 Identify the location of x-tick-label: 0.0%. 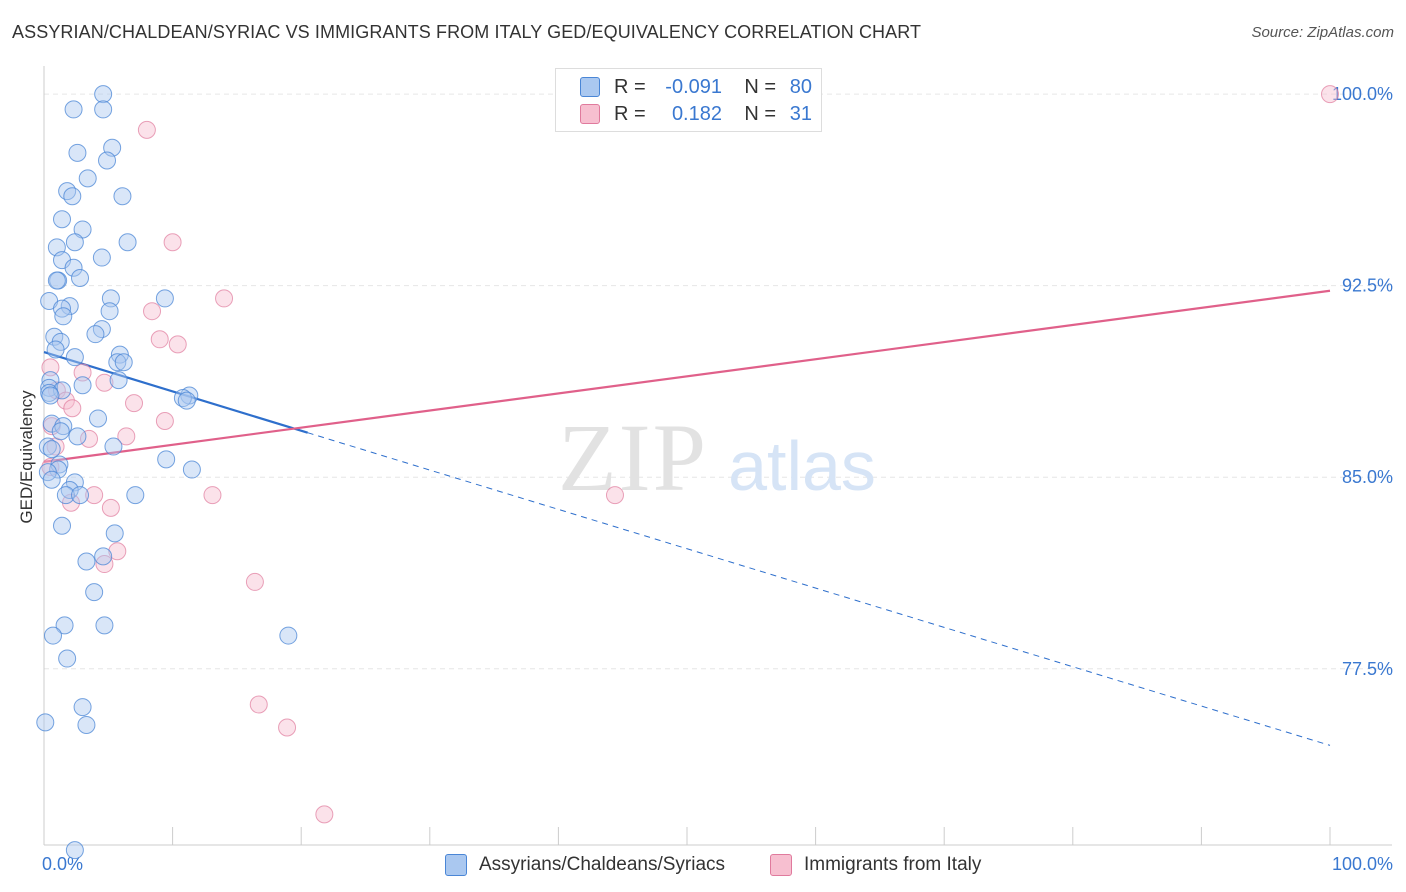
(62, 864).